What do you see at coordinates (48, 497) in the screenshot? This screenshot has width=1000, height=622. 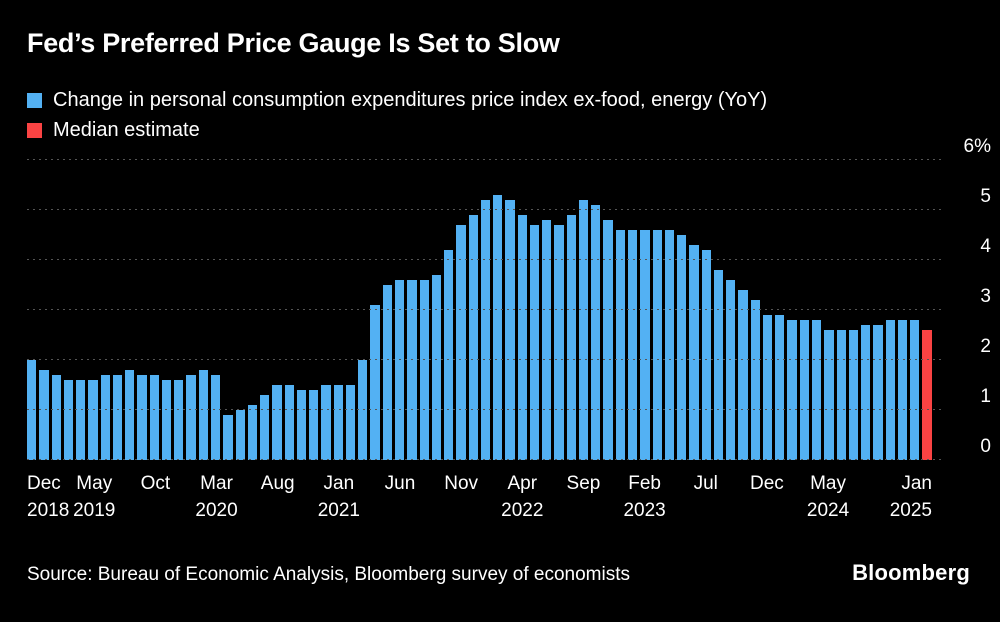 I see `x-axis-tick: Dec 2018` at bounding box center [48, 497].